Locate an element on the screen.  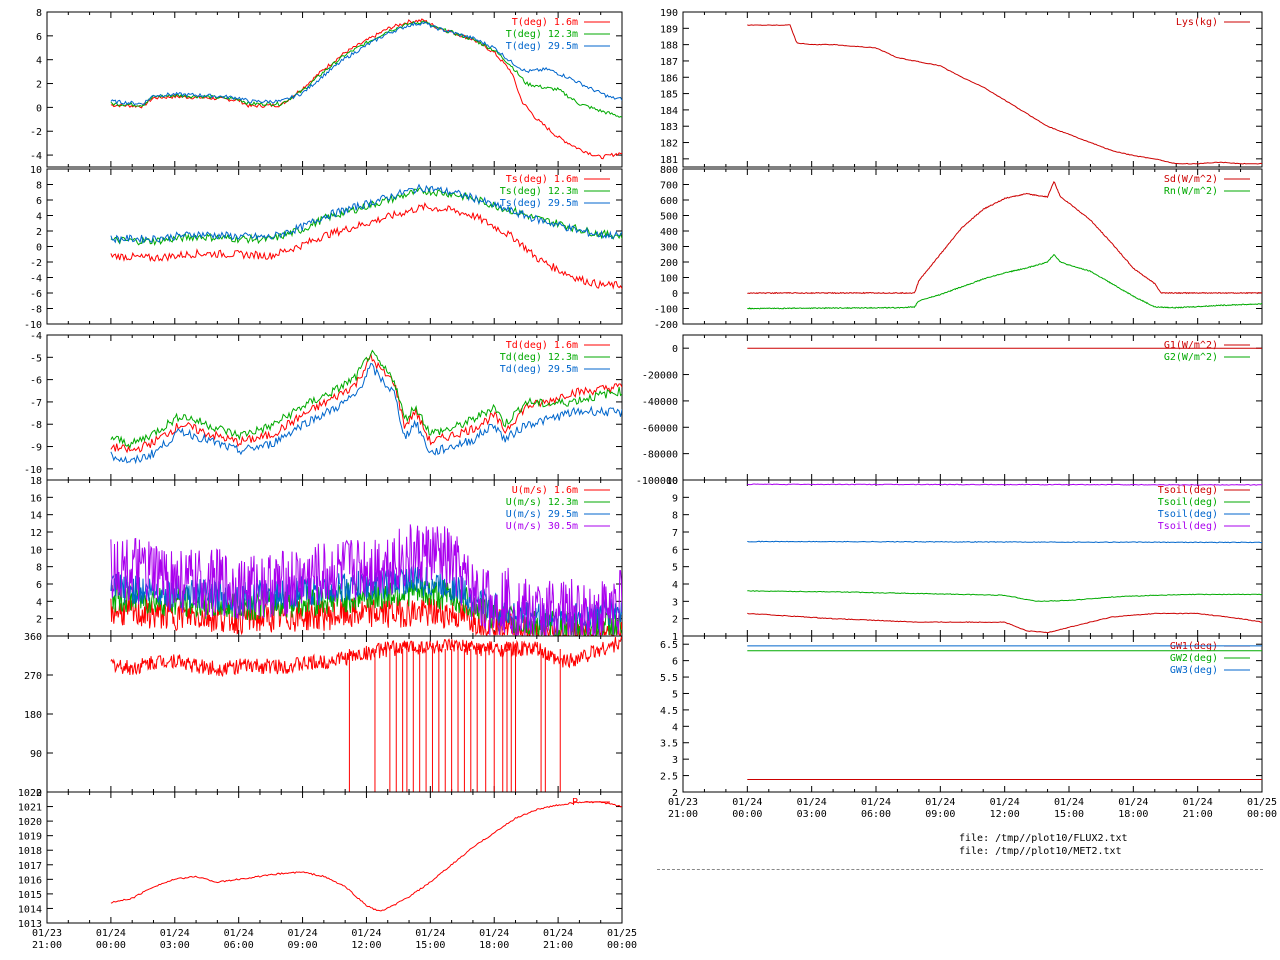
legend-label: Ts(deg) 12.3m is located at coordinates (539, 191).